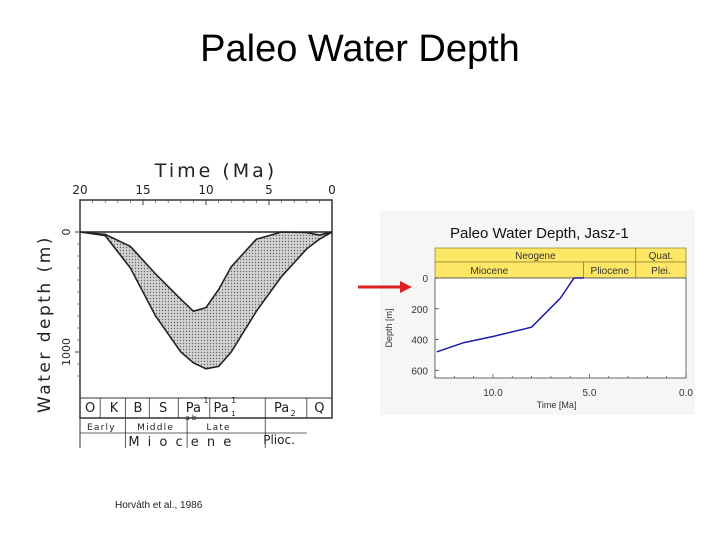 This screenshot has width=720, height=540. I want to click on left-y-axis-label: Water depth (m), so click(45, 324).